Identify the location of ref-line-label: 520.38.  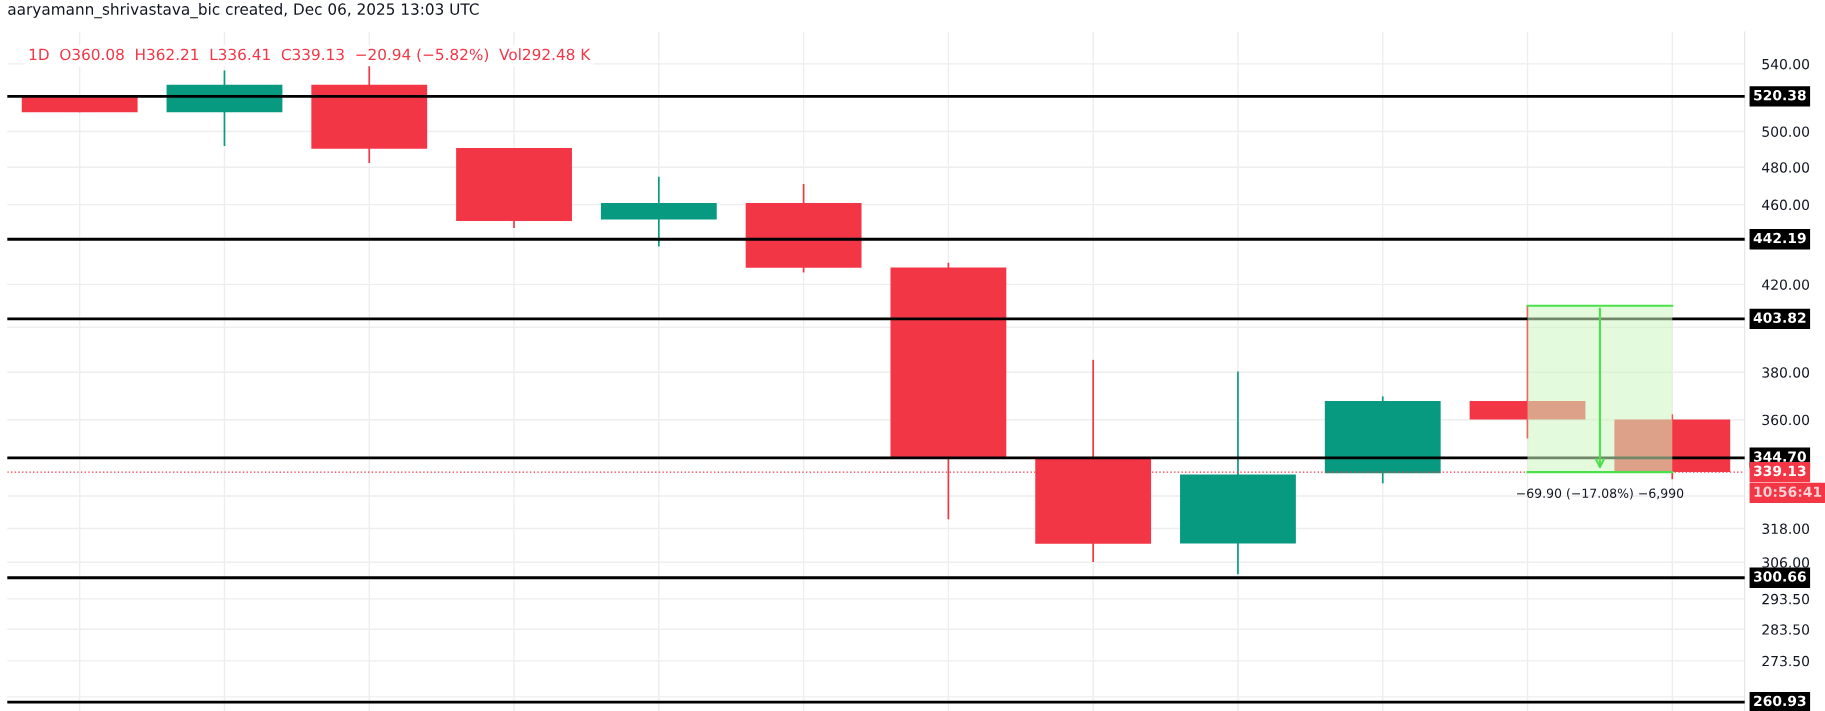
(1780, 95).